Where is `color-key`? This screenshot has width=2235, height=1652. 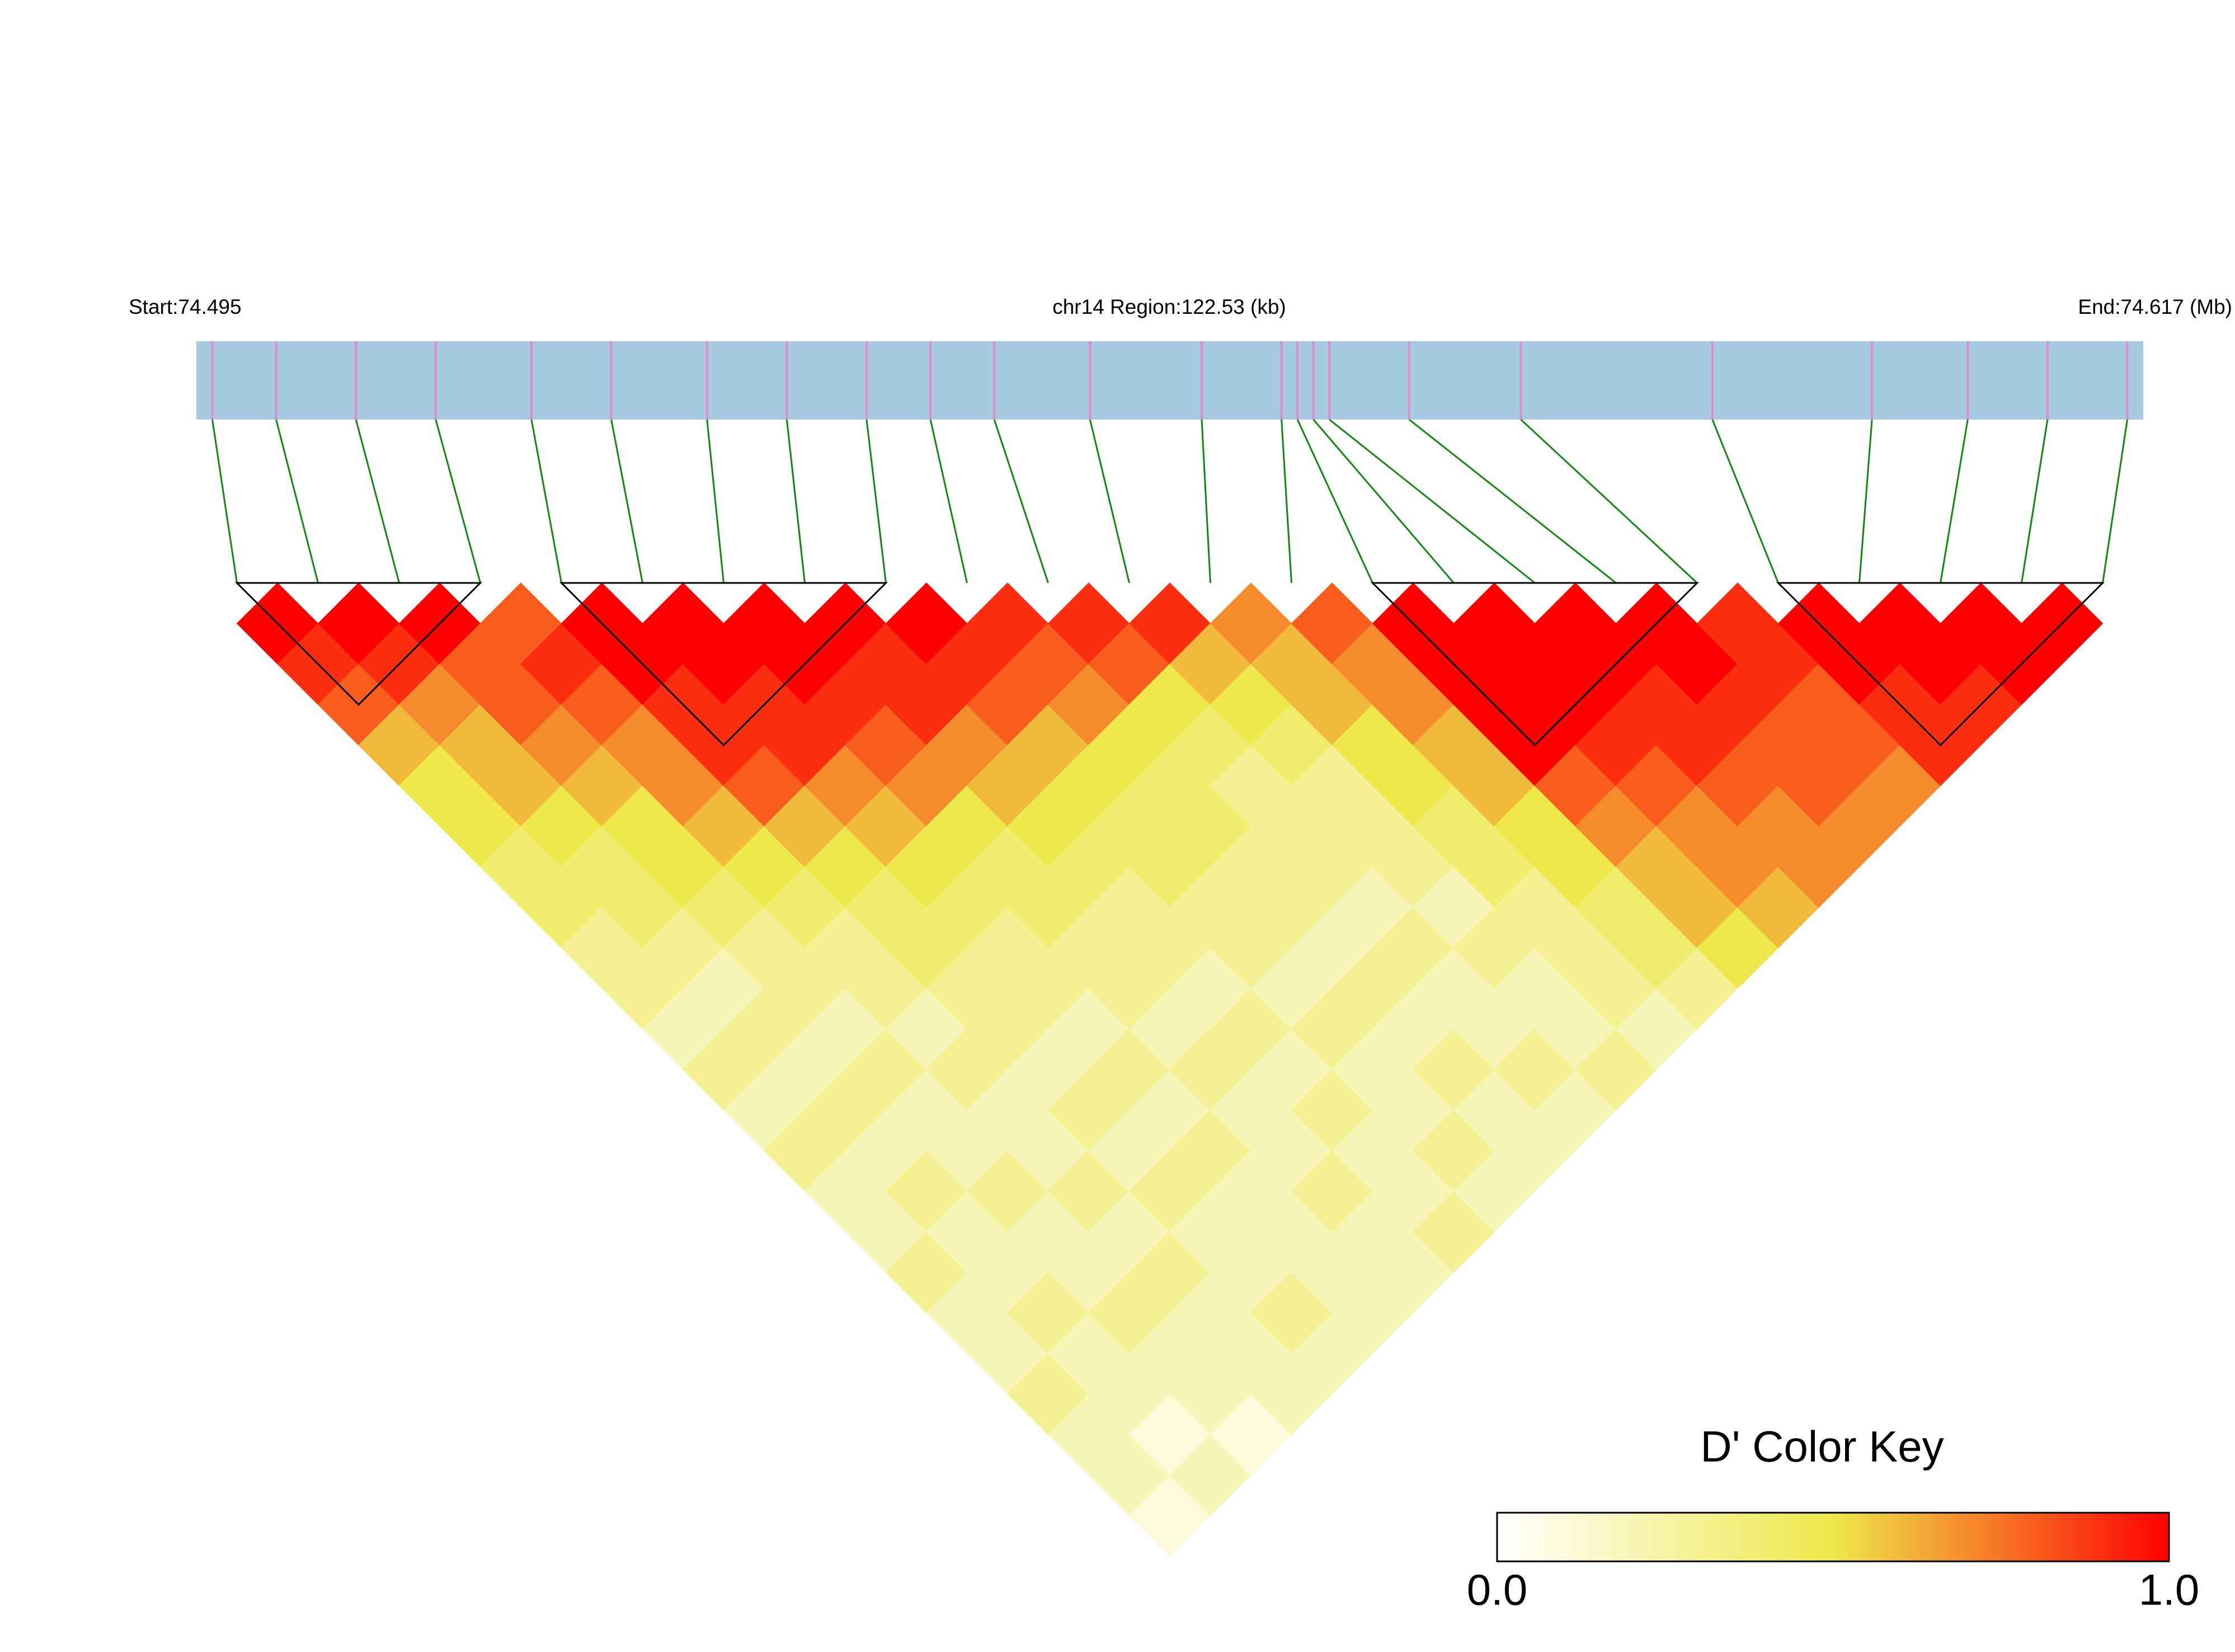
color-key is located at coordinates (1833, 1537).